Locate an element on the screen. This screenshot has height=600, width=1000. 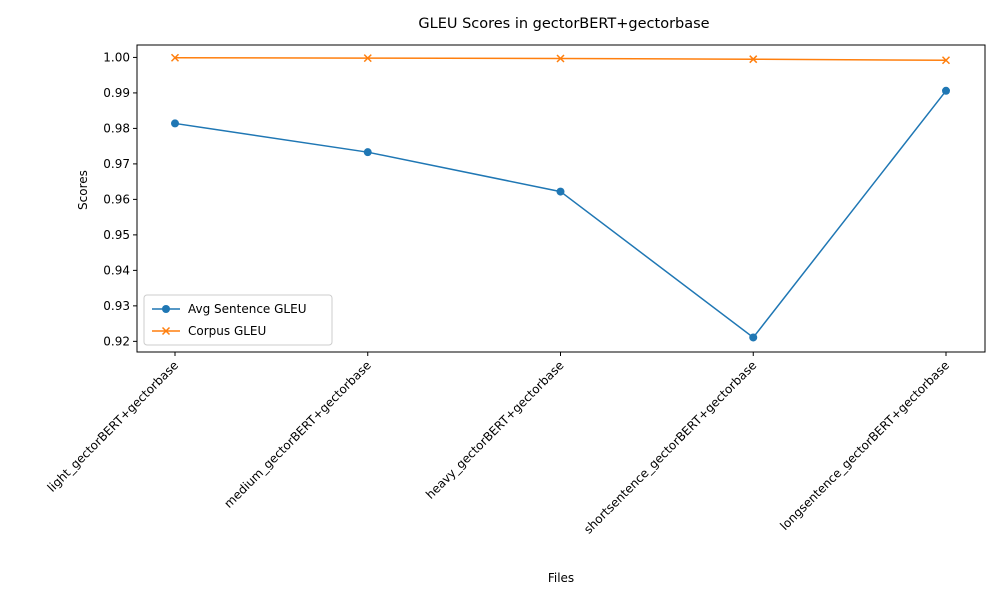
y-axis-title: Scores is located at coordinates (83, 190).